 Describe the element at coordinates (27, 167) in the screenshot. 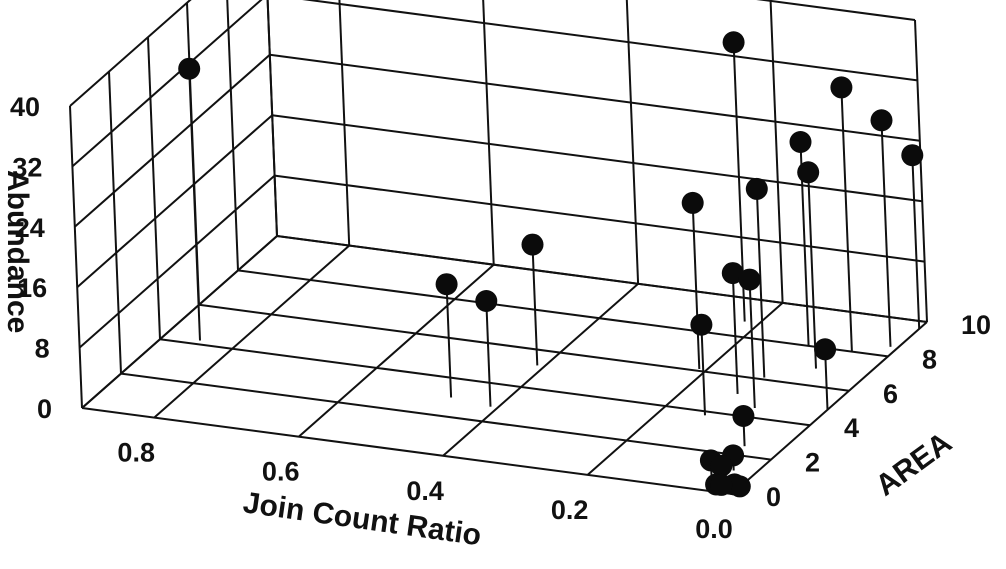

I see `z-tick-label: 32` at that location.